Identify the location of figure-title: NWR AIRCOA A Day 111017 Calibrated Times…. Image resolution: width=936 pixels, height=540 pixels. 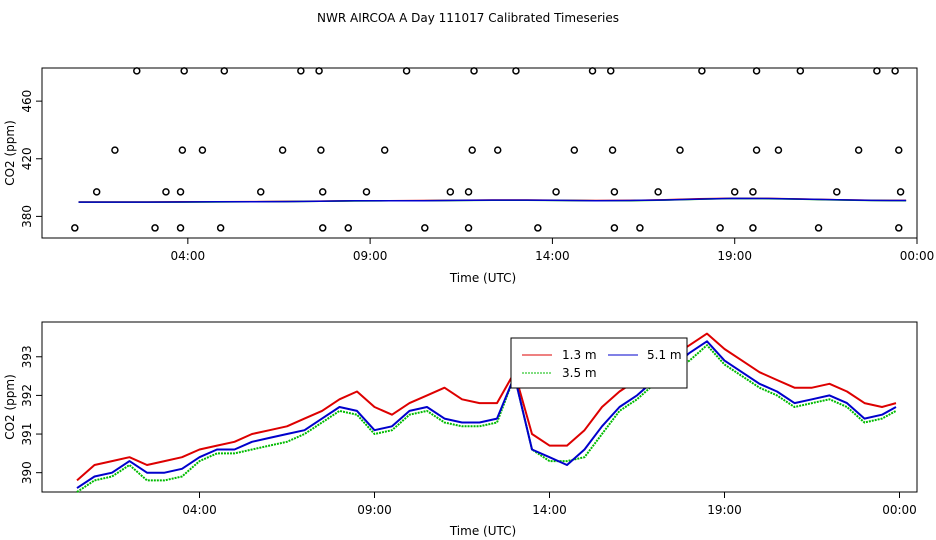
(468, 18).